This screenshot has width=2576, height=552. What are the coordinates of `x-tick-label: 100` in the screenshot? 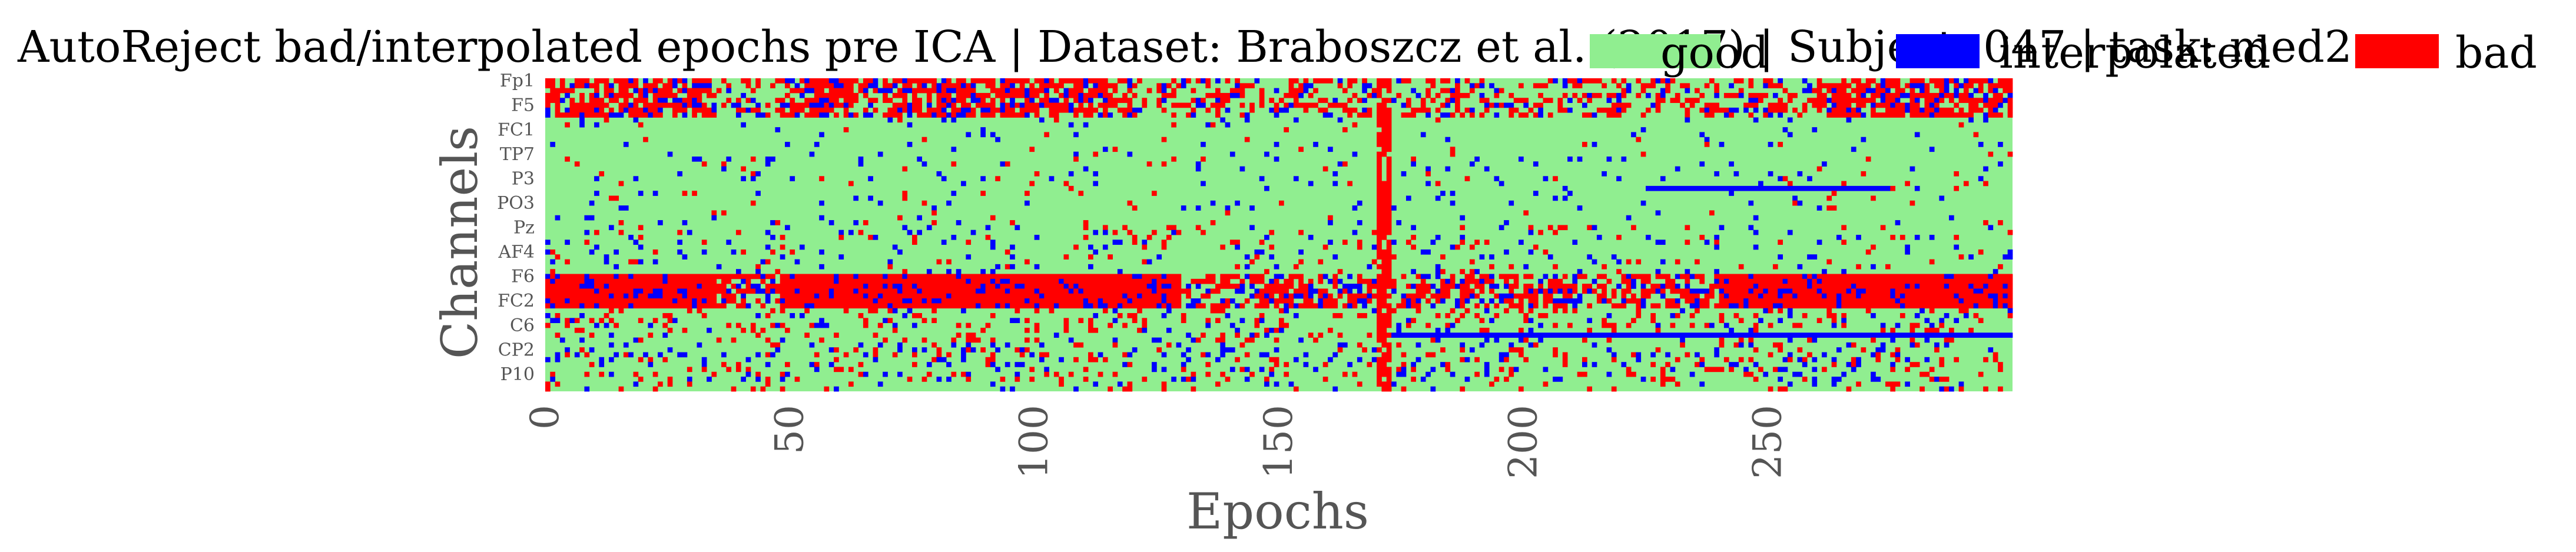 It's located at (1034, 442).